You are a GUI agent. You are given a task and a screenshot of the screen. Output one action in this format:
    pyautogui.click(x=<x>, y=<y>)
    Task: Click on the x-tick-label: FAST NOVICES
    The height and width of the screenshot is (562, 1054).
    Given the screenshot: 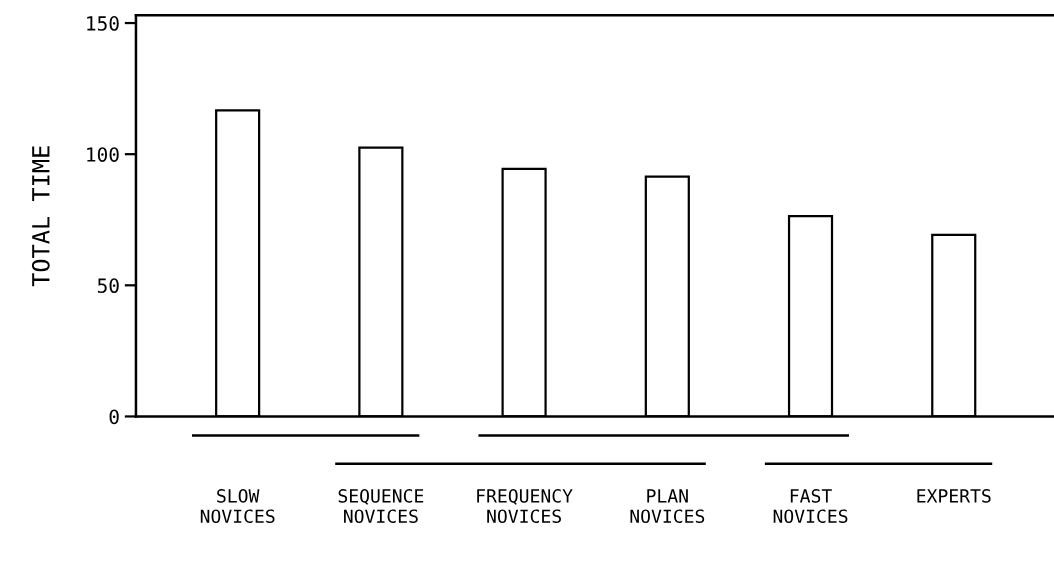 What is the action you would take?
    pyautogui.click(x=810, y=506)
    